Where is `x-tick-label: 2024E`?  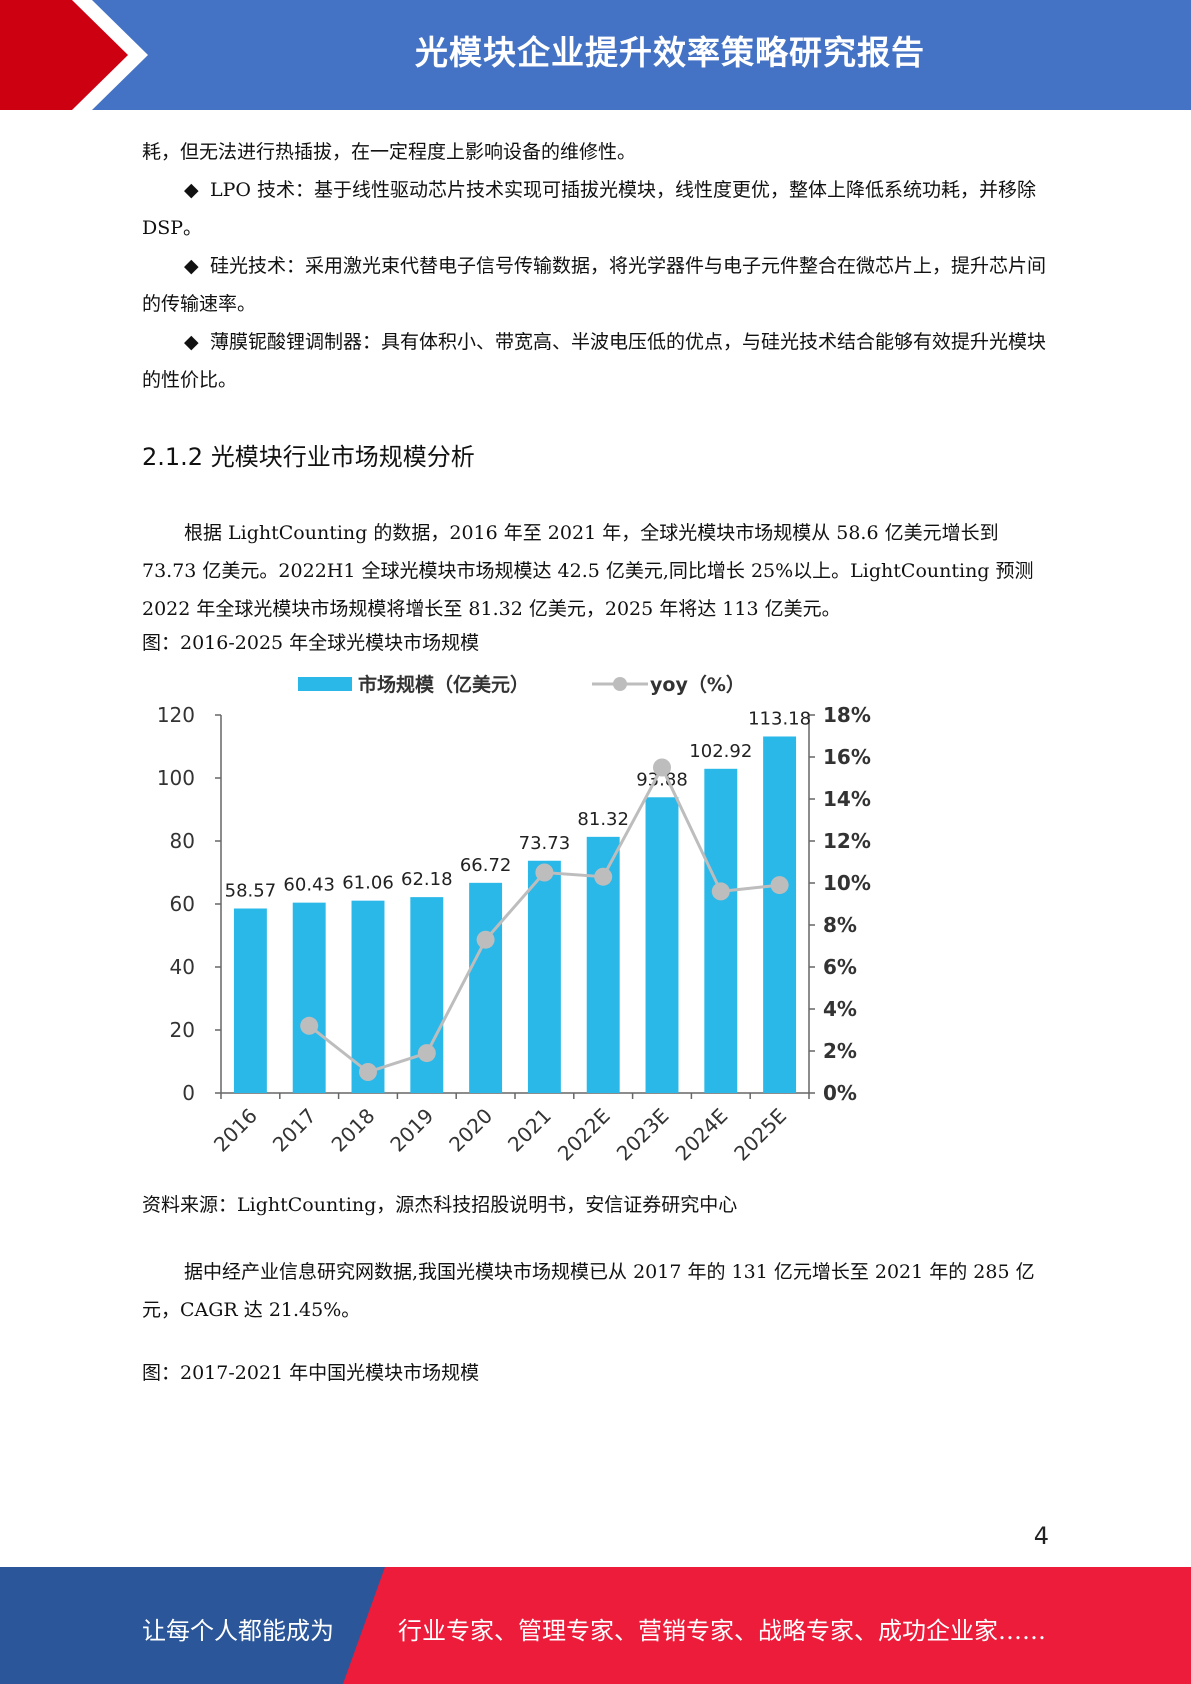 x-tick-label: 2024E is located at coordinates (701, 1135).